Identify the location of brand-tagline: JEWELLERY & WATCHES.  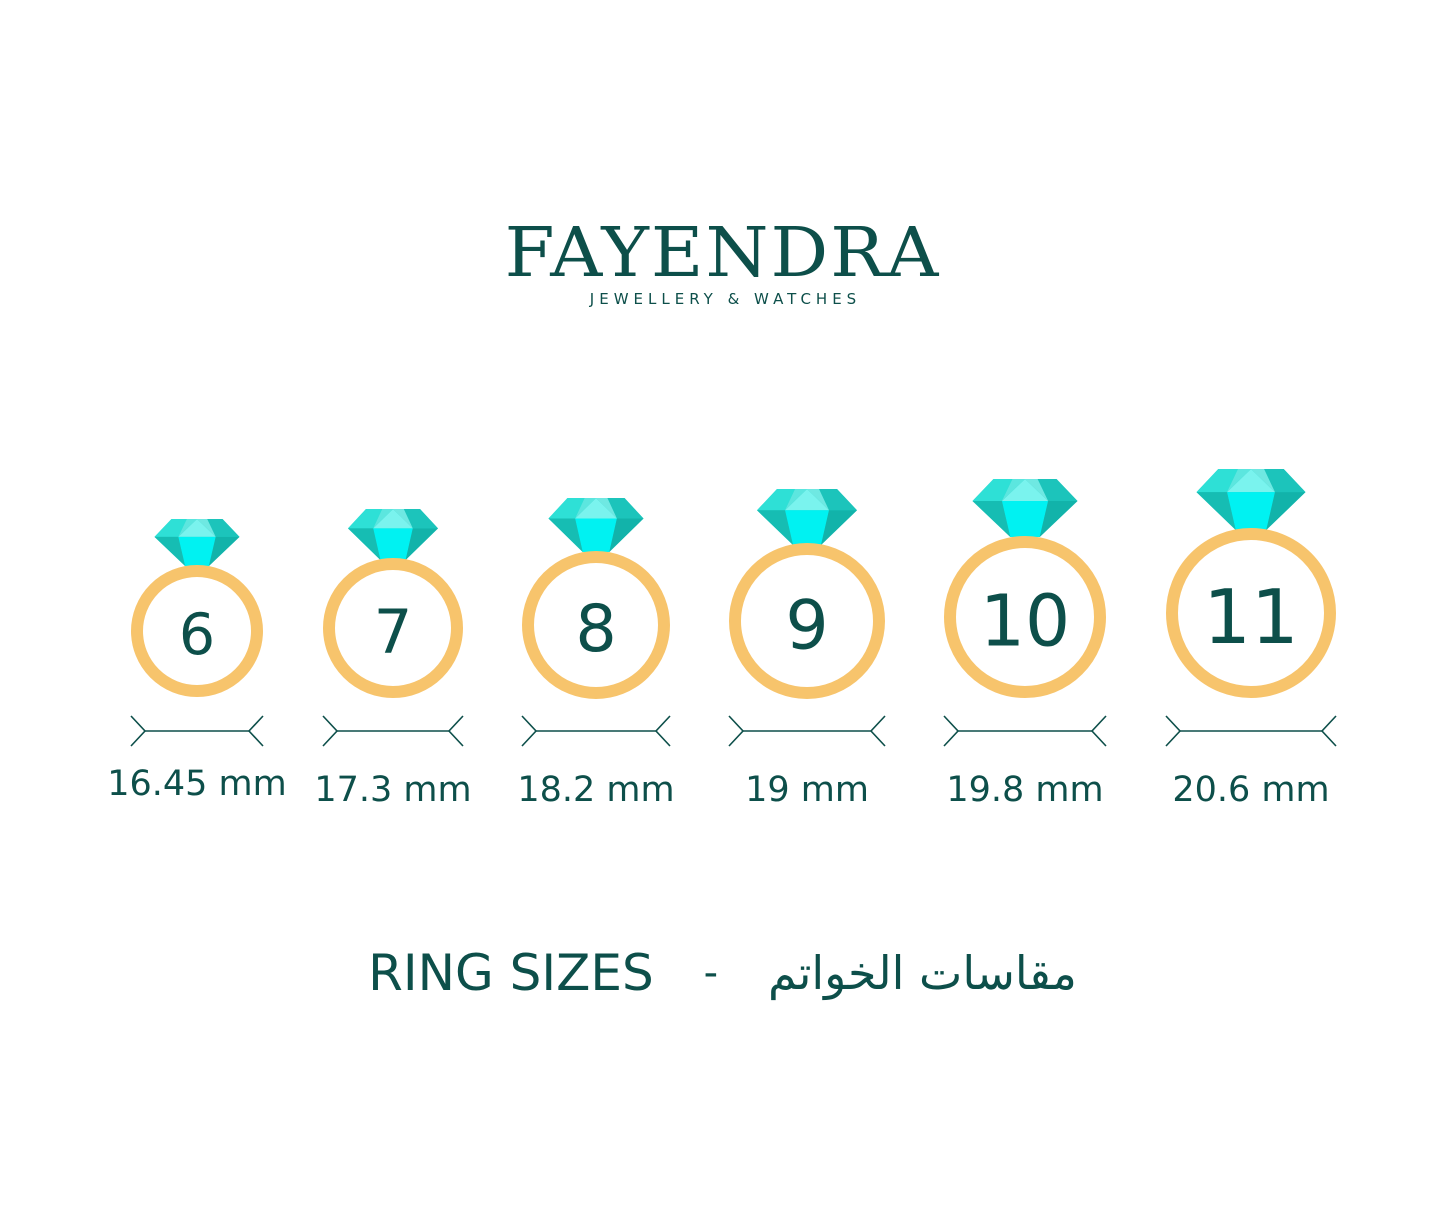
(725, 299).